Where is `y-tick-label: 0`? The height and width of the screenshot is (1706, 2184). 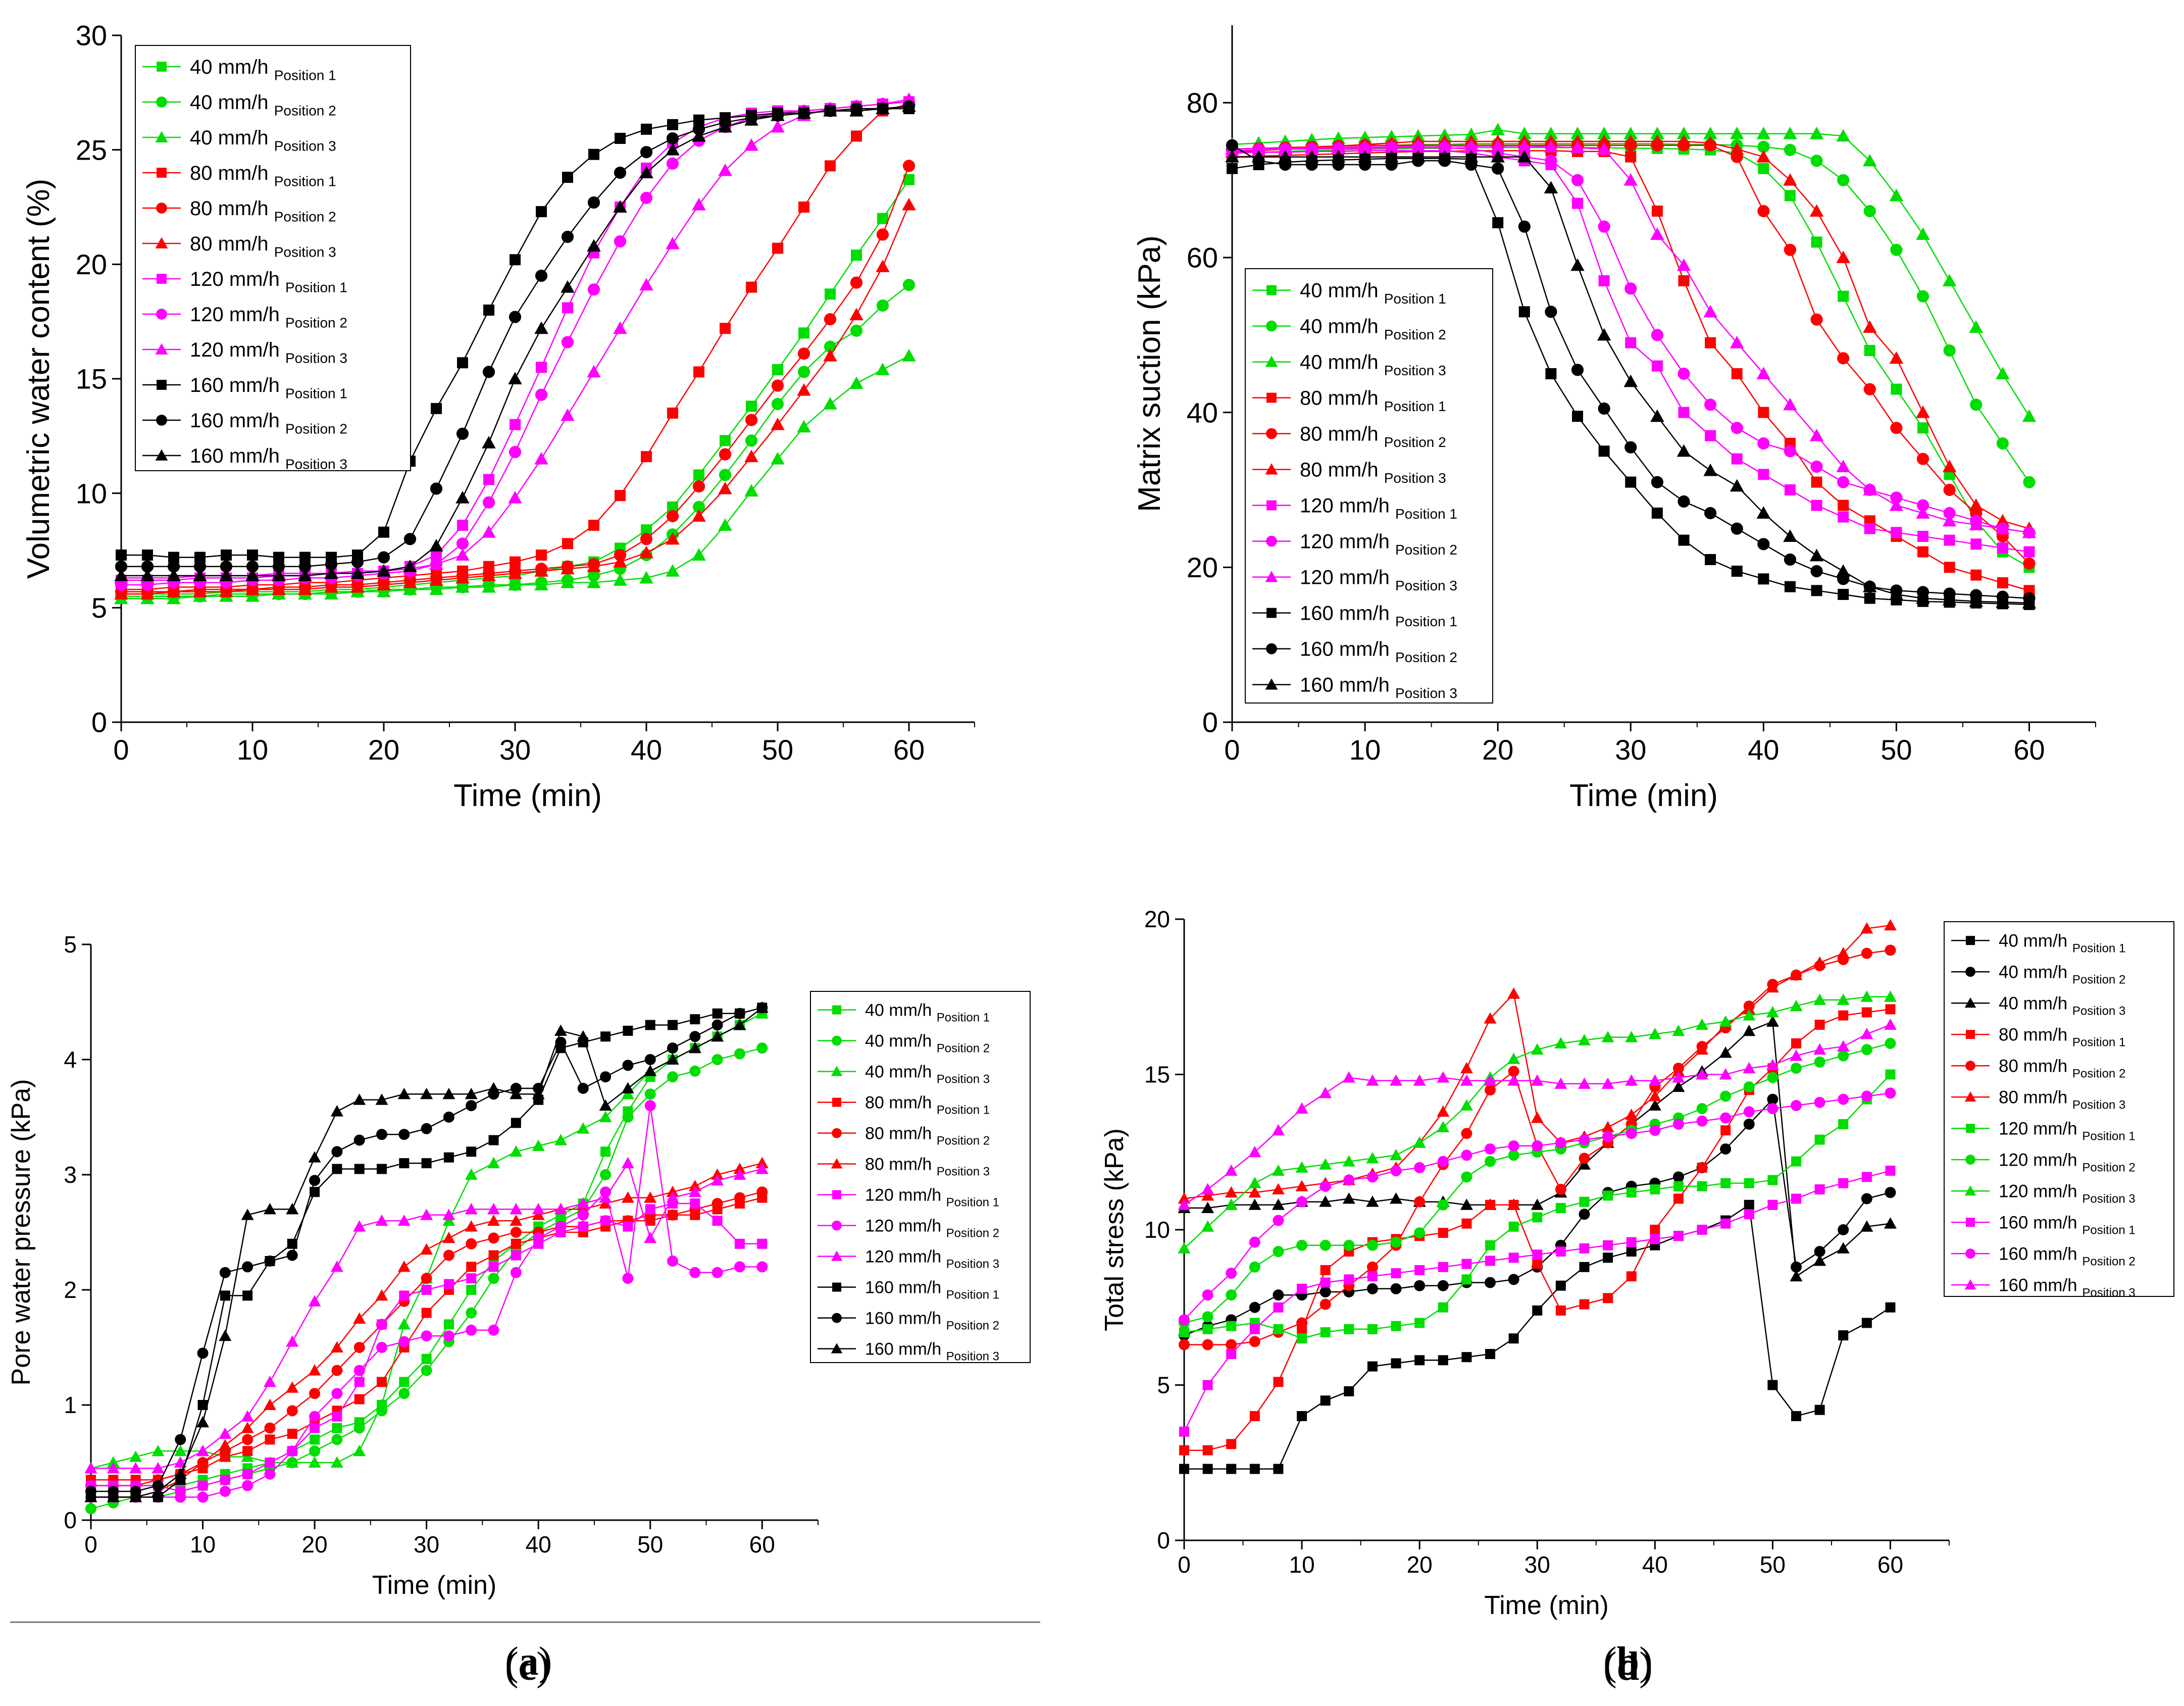 y-tick-label: 0 is located at coordinates (1163, 1540).